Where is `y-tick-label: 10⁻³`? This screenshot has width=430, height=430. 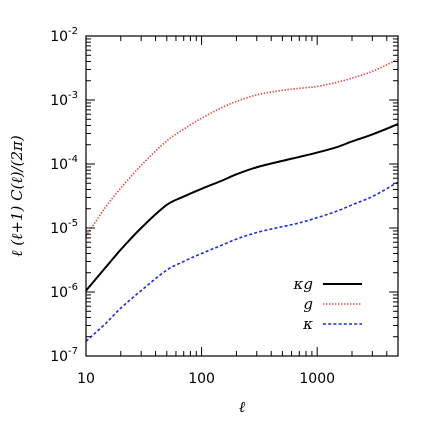
y-tick-label: 10⁻³ is located at coordinates (64, 99).